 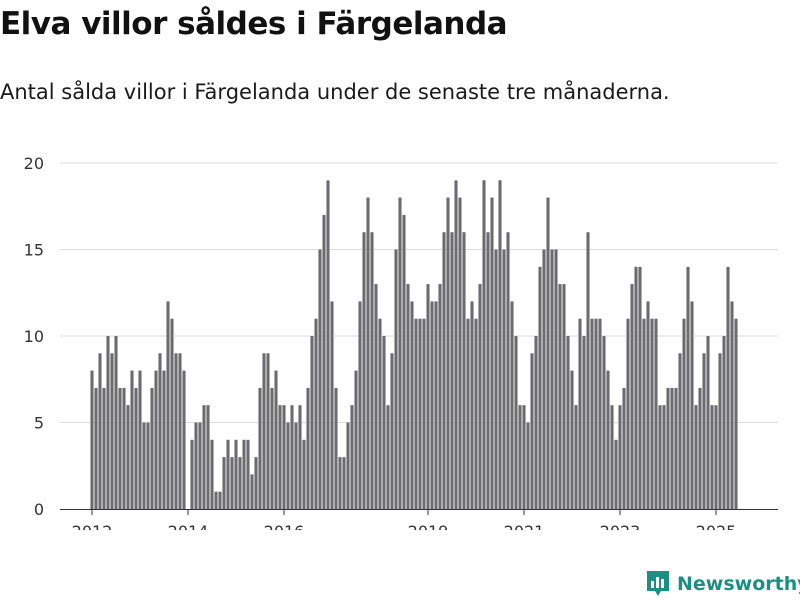 I want to click on x-tick-label: 2021, so click(x=524, y=526).